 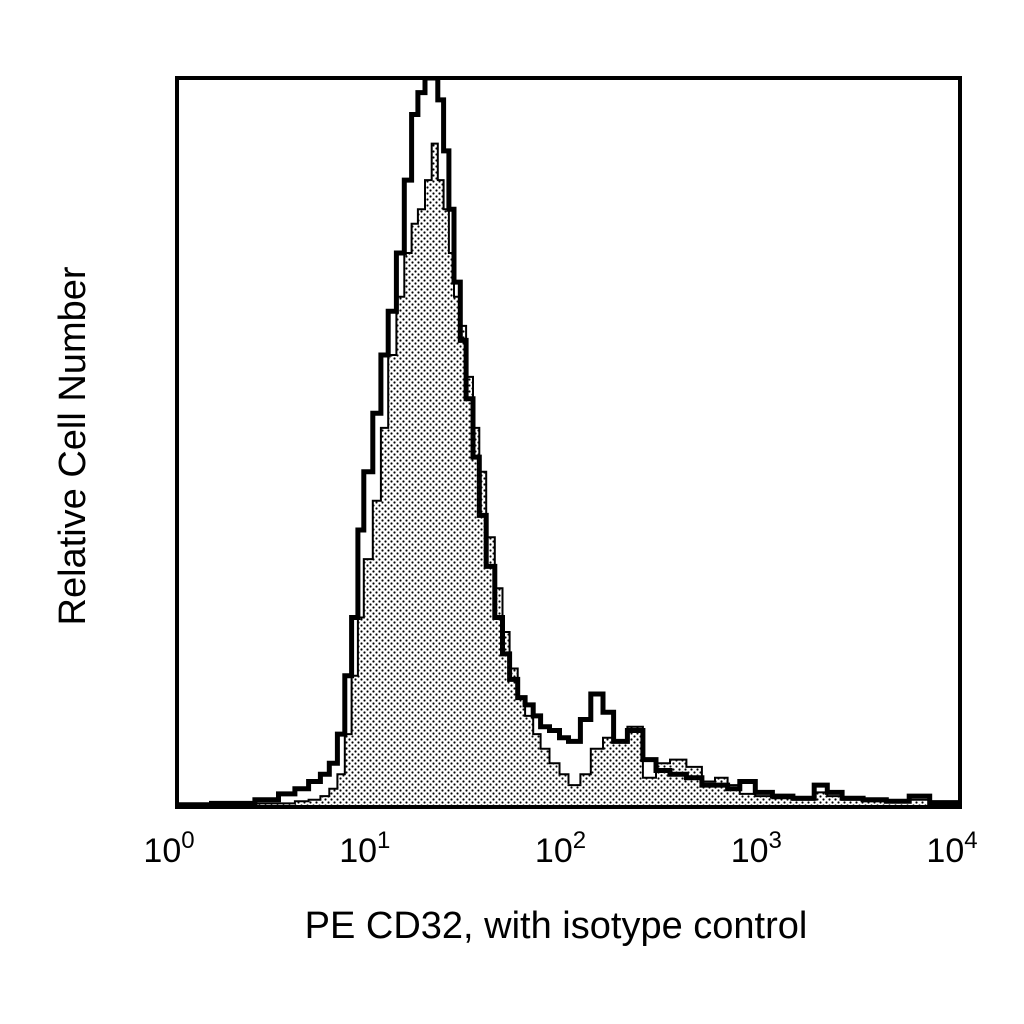 I want to click on x-tick-label: 10⁴, so click(x=951, y=848).